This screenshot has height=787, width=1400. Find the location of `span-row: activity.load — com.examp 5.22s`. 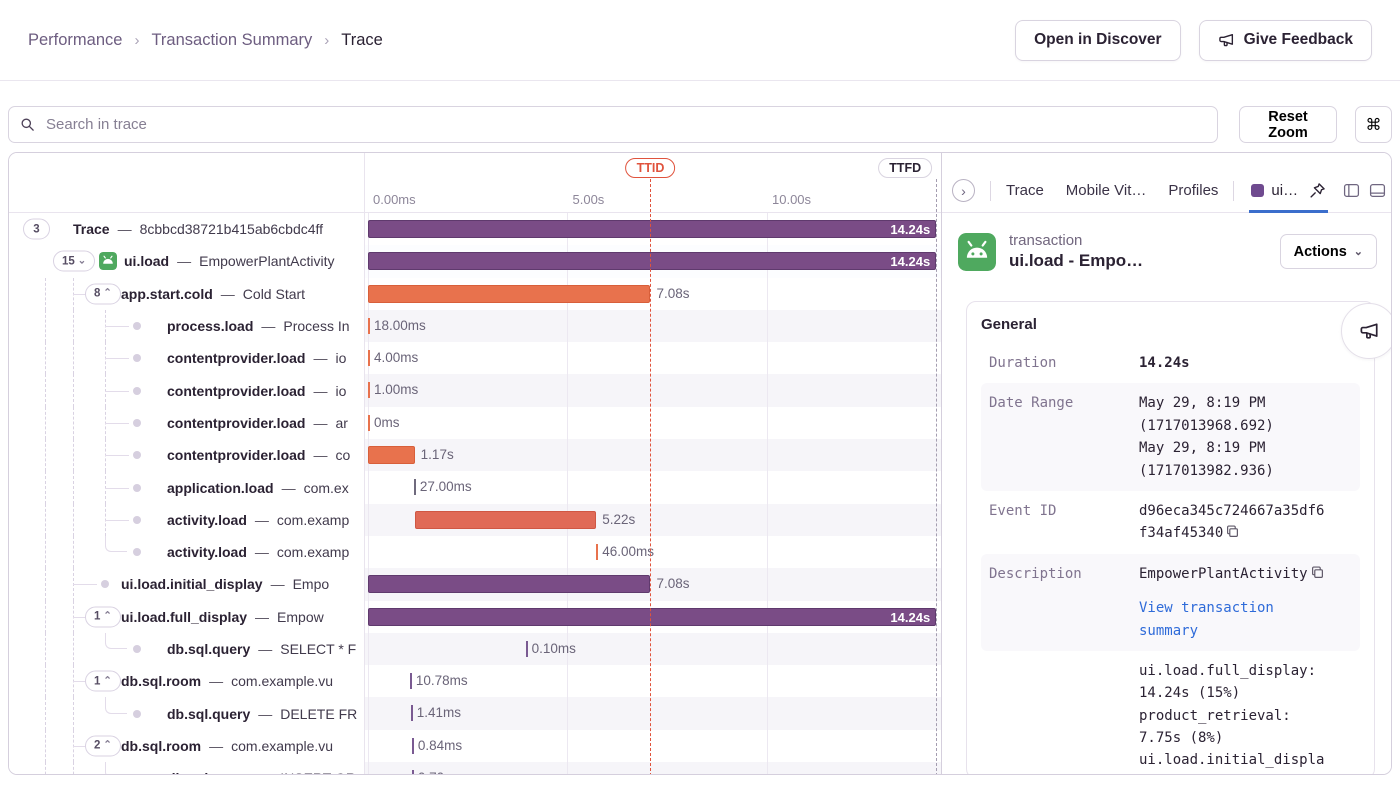

span-row: activity.load — com.examp 5.22s is located at coordinates (475, 519).